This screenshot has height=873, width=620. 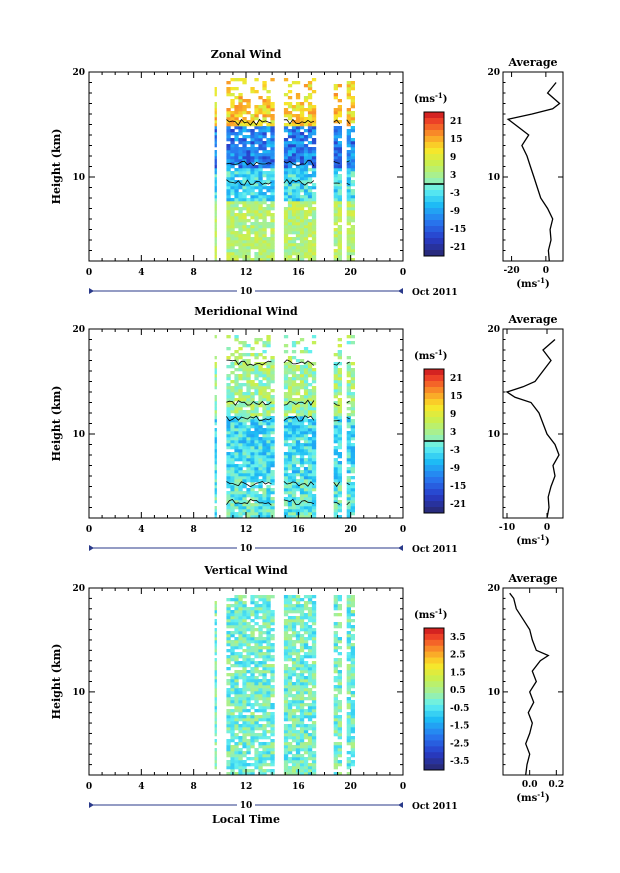 What do you see at coordinates (246, 292) in the screenshot?
I see `day-label: 10` at bounding box center [246, 292].